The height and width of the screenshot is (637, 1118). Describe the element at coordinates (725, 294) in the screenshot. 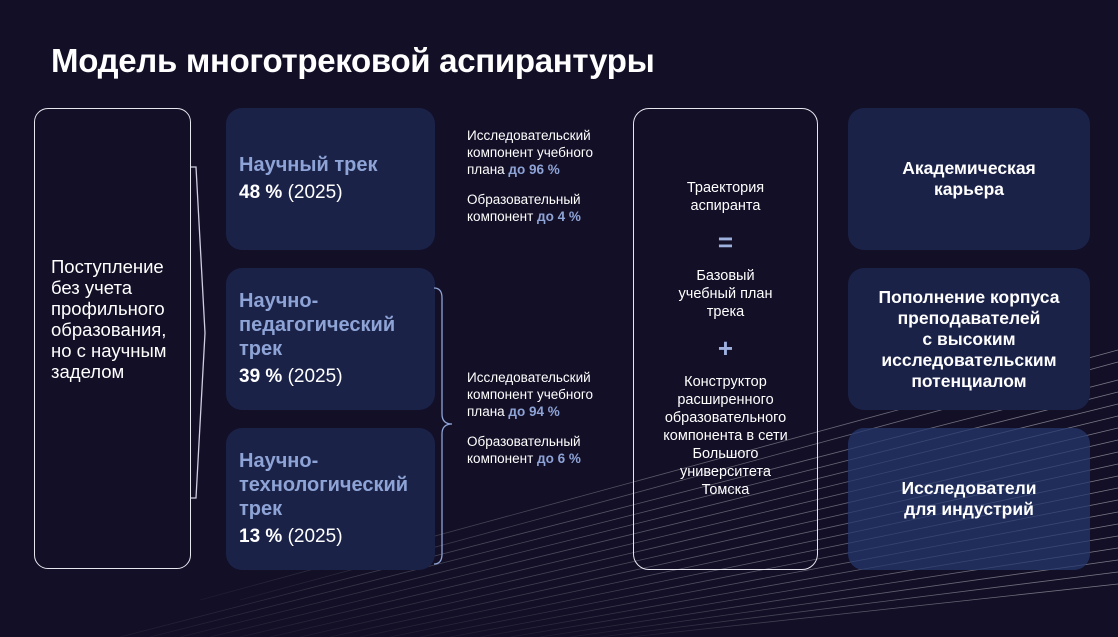

I see `base-curriculum-label: Базовый учебный план трека` at that location.